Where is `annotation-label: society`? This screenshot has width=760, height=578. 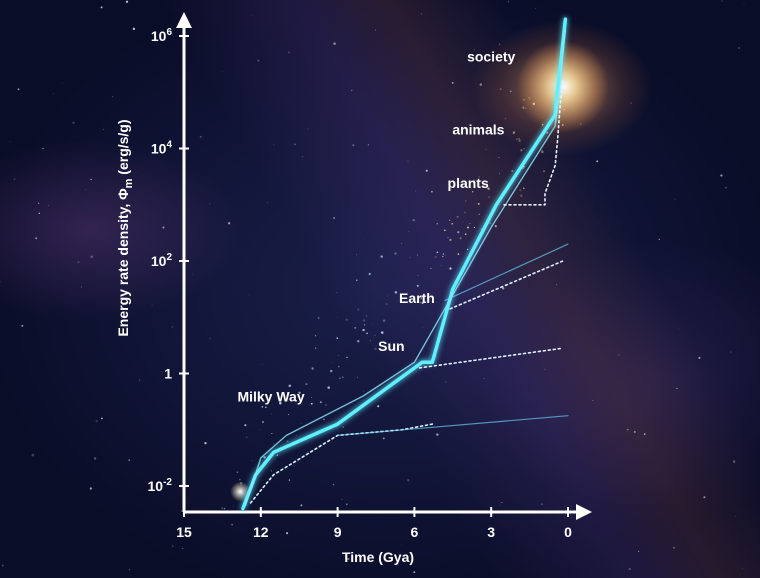 annotation-label: society is located at coordinates (491, 56).